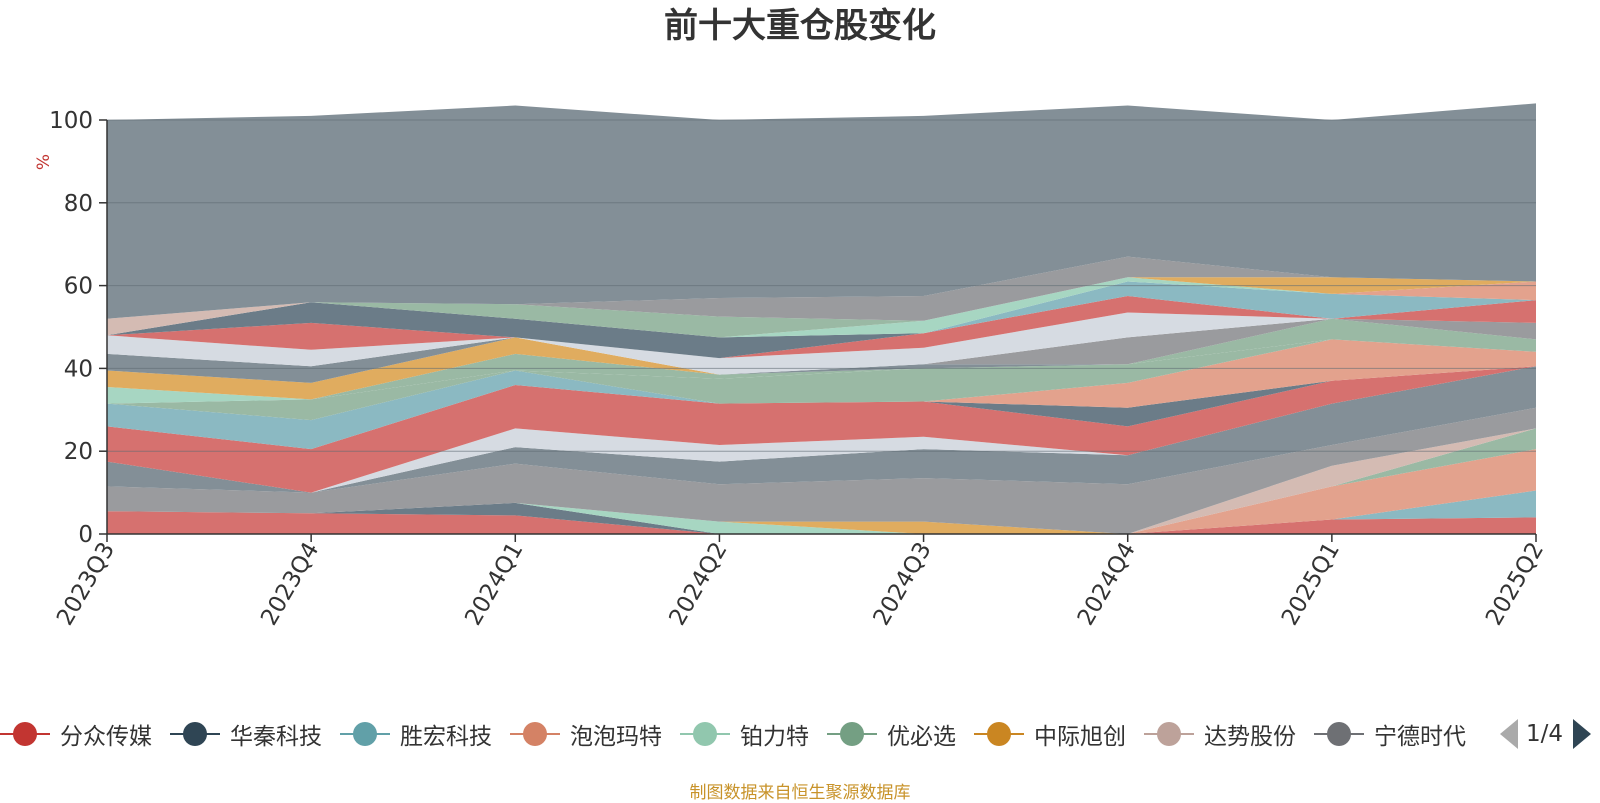 The width and height of the screenshot is (1600, 803). Describe the element at coordinates (78, 204) in the screenshot. I see `y-tick-label: 80` at that location.